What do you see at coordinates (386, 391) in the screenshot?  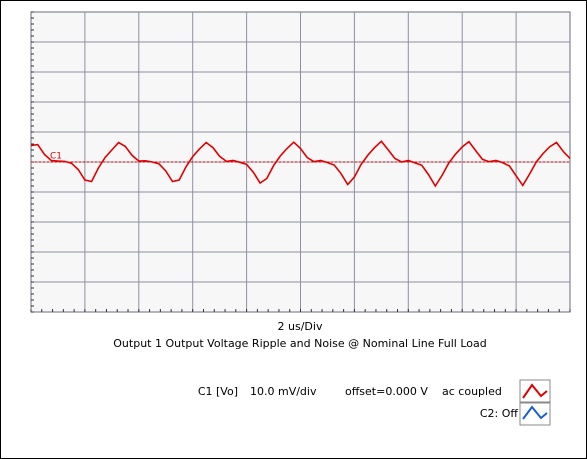 I see `offset-label: offset=0.000 V` at bounding box center [386, 391].